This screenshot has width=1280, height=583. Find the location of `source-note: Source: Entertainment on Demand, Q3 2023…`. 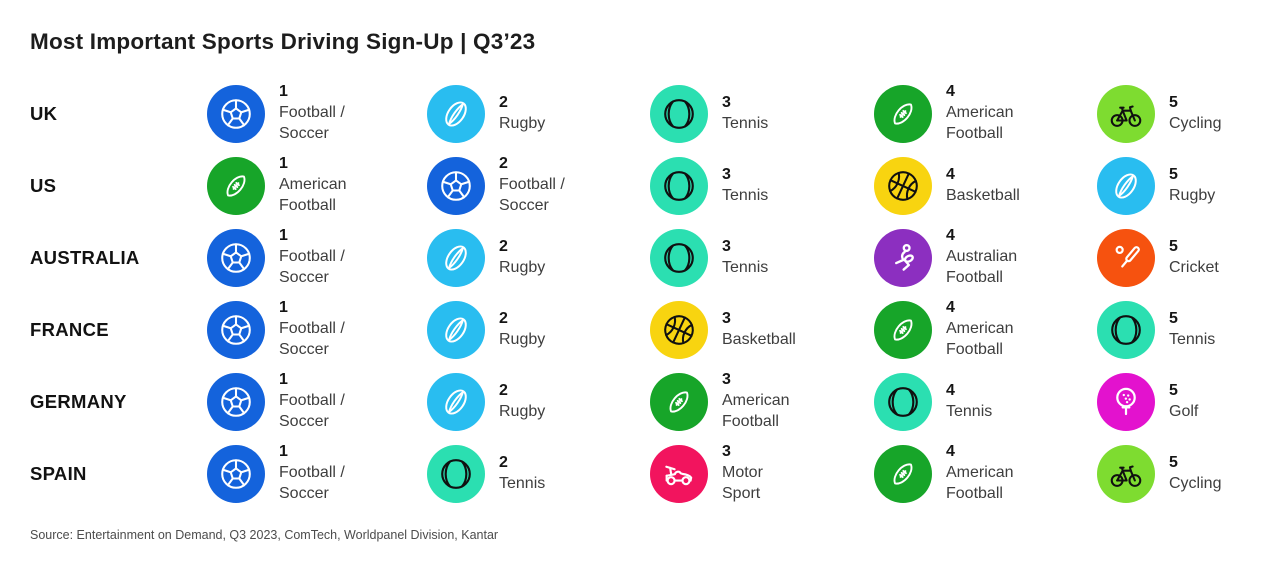

source-note: Source: Entertainment on Demand, Q3 2023… is located at coordinates (264, 534).